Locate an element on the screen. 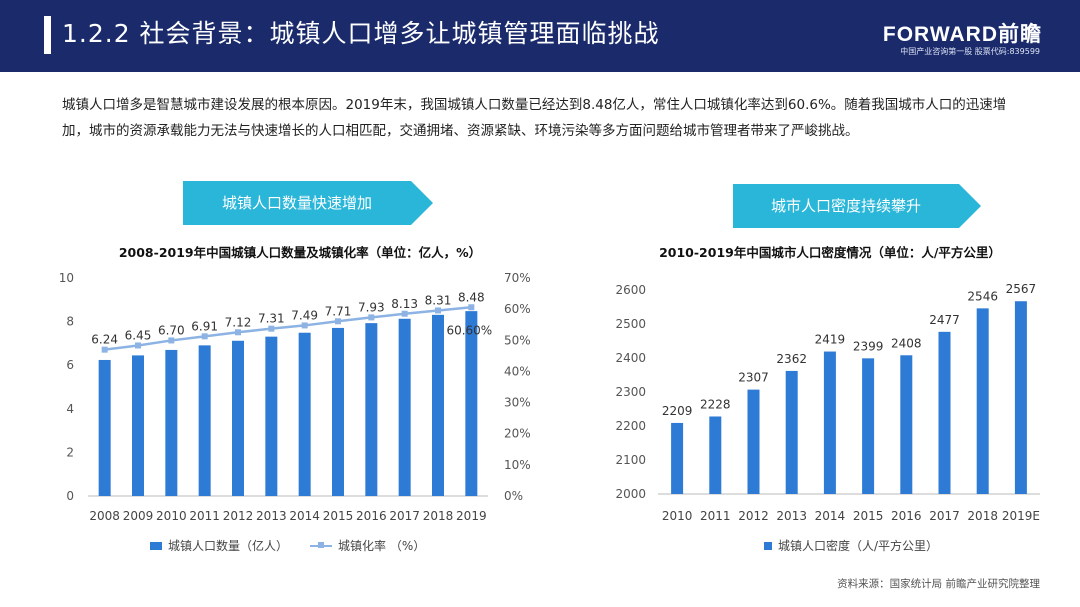 The image size is (1080, 607). data-label: 6.24 is located at coordinates (104, 340).